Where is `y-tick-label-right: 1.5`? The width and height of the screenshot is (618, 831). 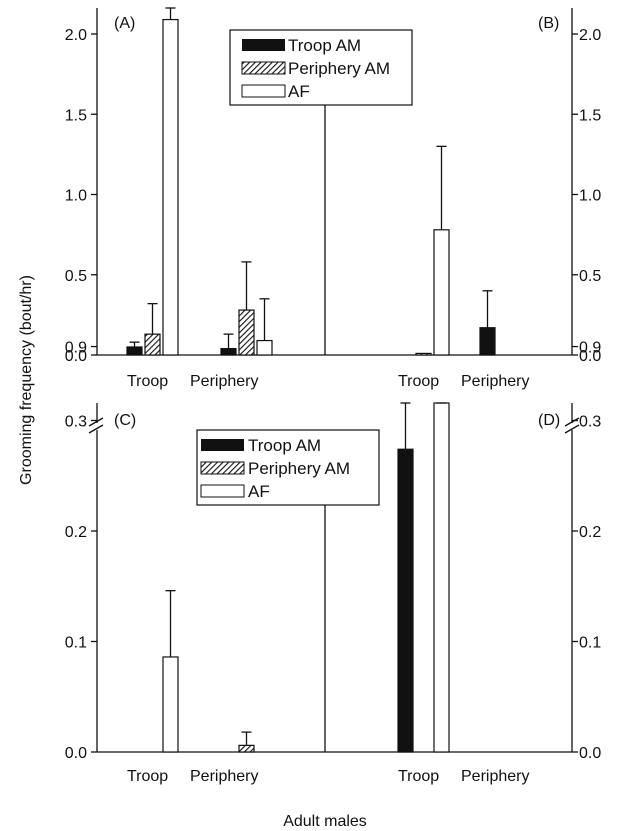 y-tick-label-right: 1.5 is located at coordinates (590, 115).